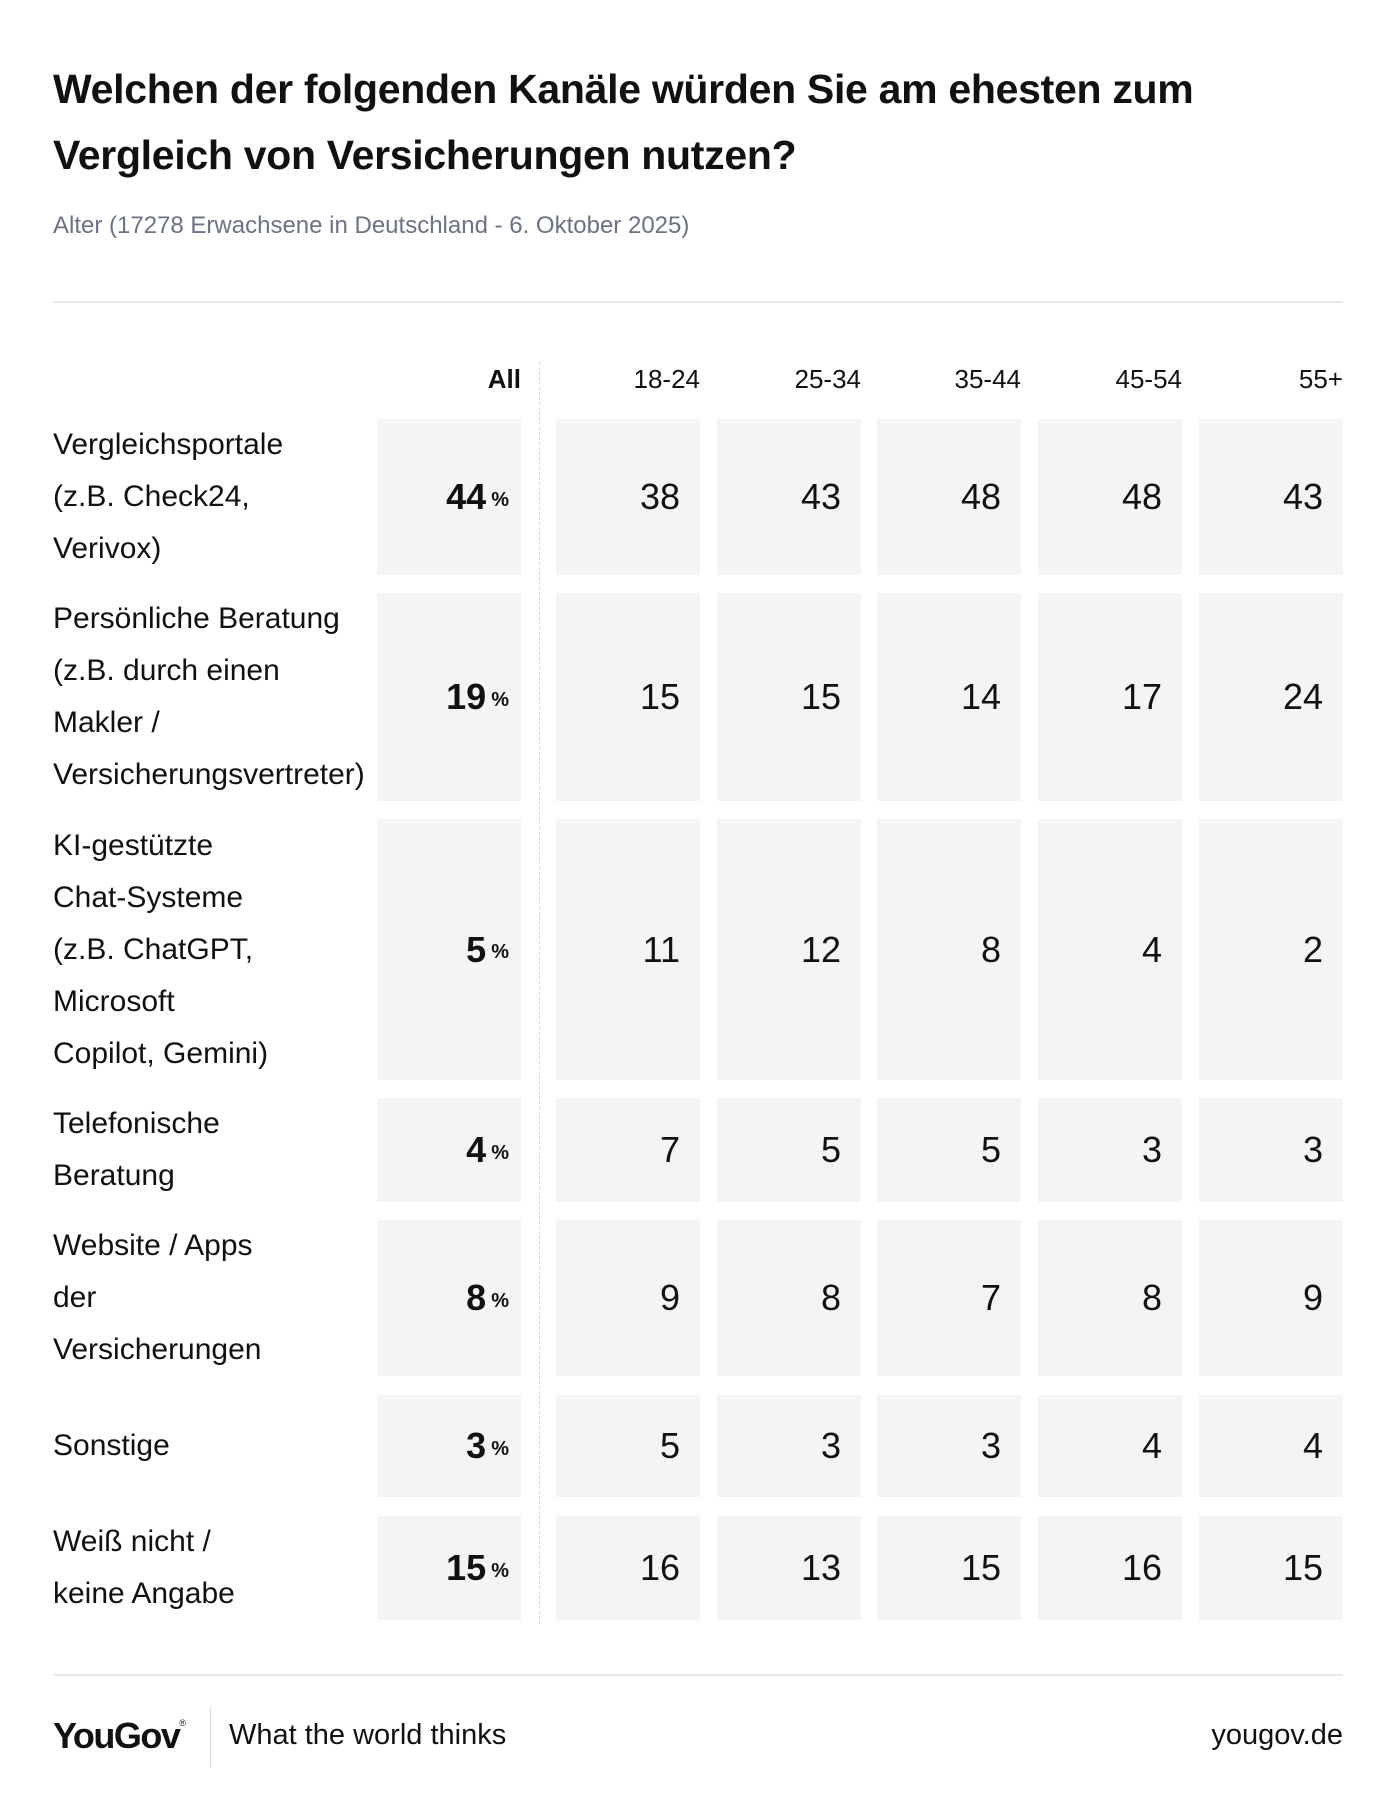  I want to click on data-cell-35-44: 14, so click(949, 697).